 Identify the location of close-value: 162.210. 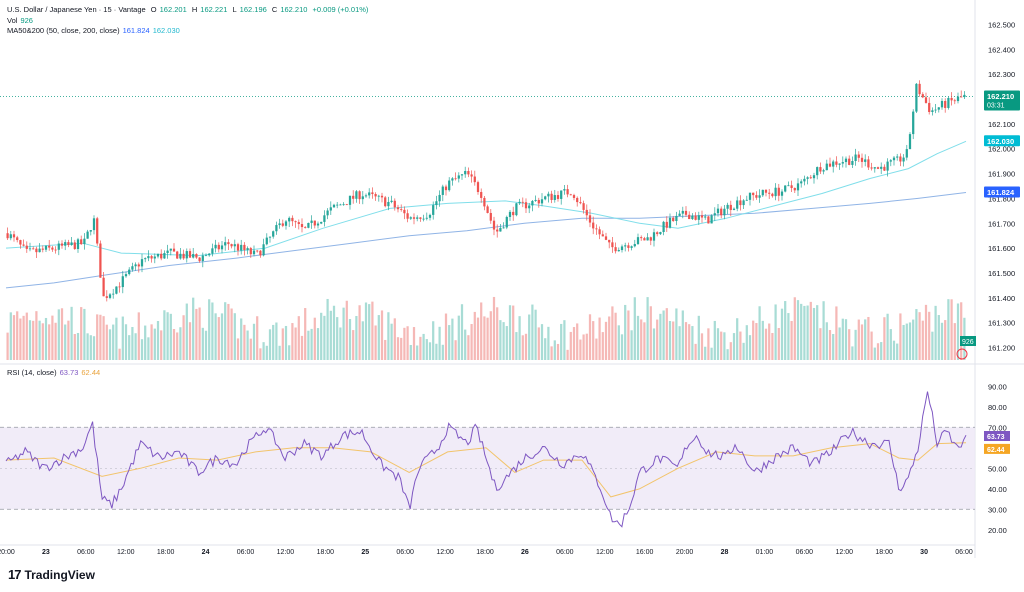
(294, 9).